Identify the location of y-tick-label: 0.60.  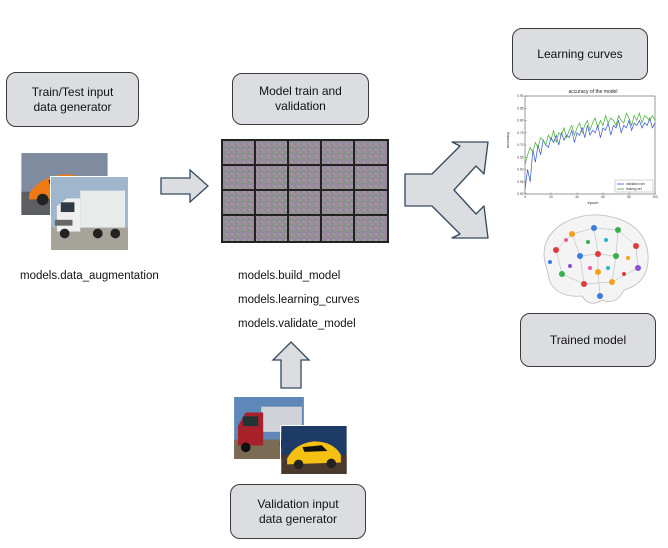
(520, 170).